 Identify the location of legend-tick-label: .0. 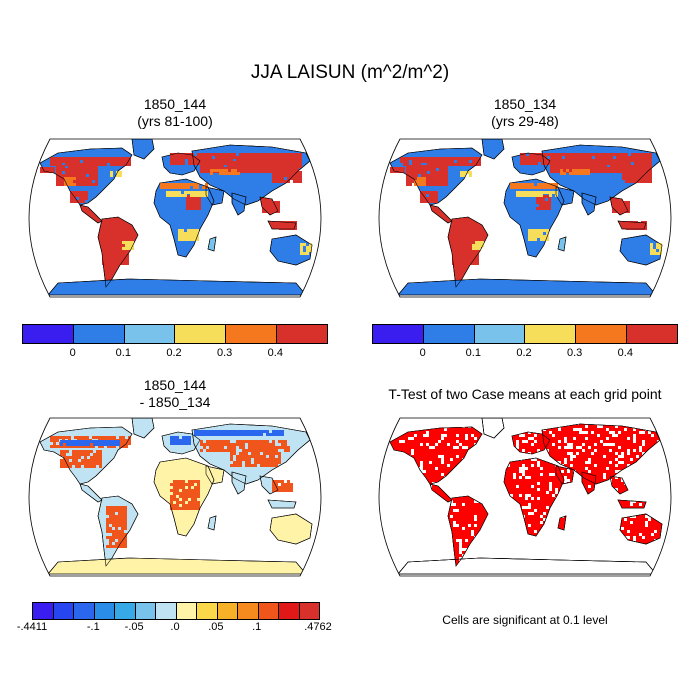
(174, 627).